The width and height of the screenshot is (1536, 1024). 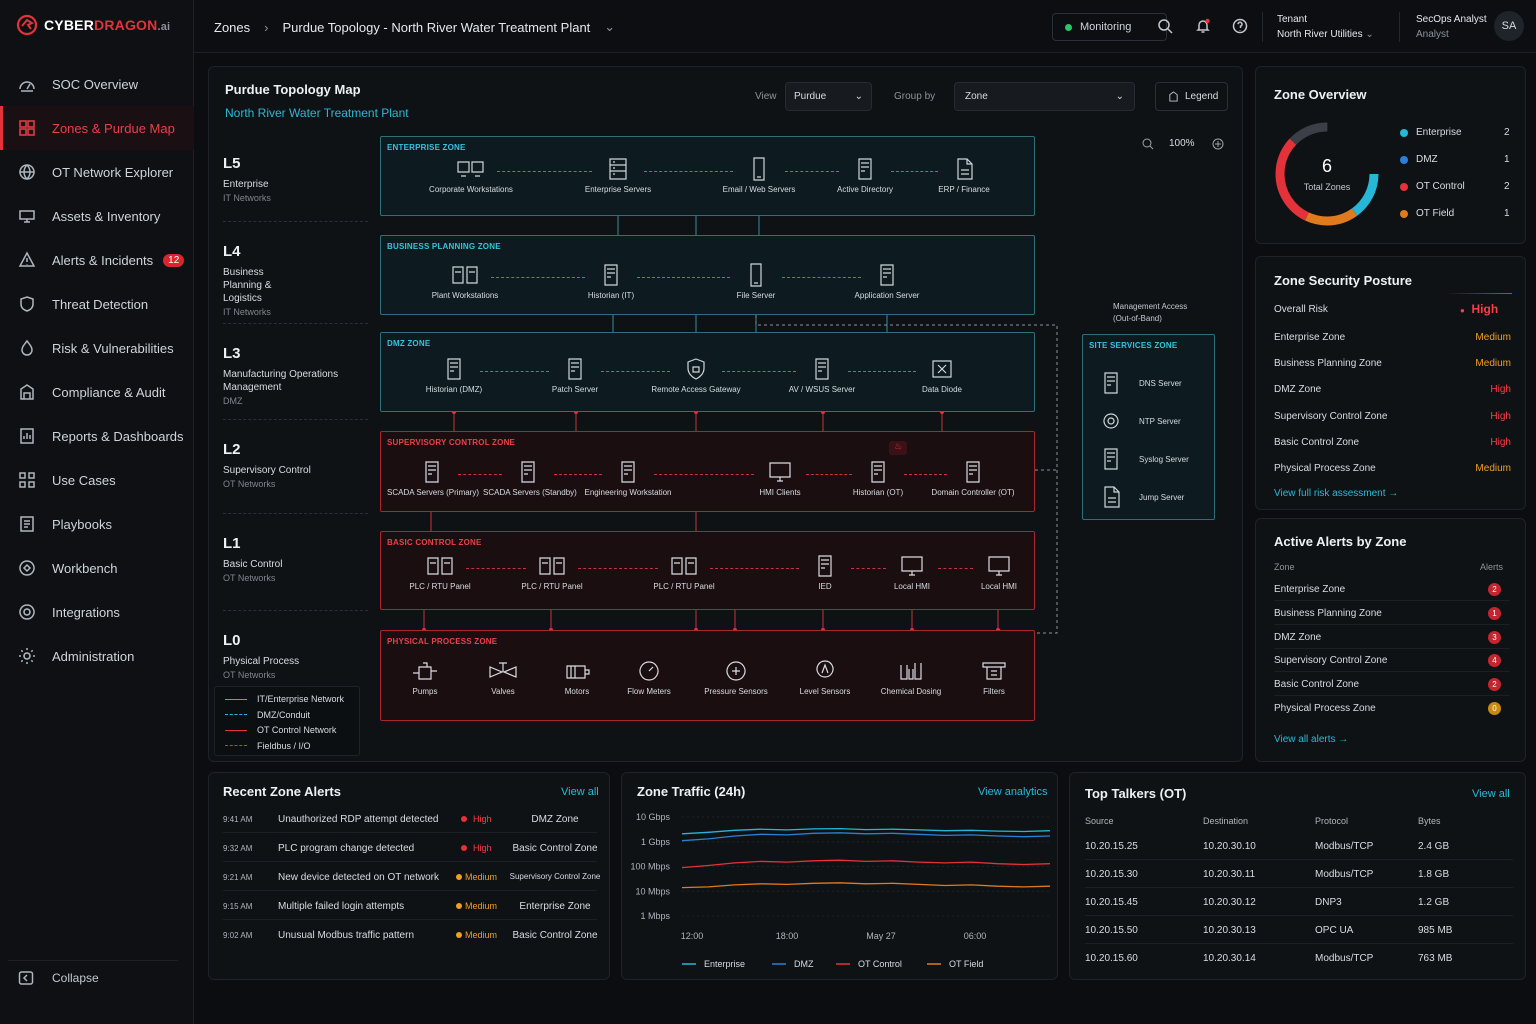 What do you see at coordinates (1218, 144) in the screenshot?
I see `zoom-in-icon` at bounding box center [1218, 144].